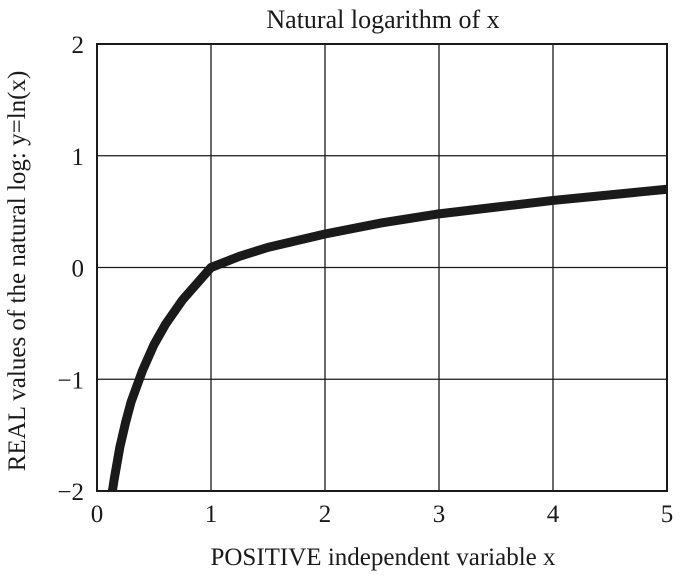 The height and width of the screenshot is (576, 685). What do you see at coordinates (70, 269) in the screenshot?
I see `y-tick-labels: −2 −1 0 1 2` at bounding box center [70, 269].